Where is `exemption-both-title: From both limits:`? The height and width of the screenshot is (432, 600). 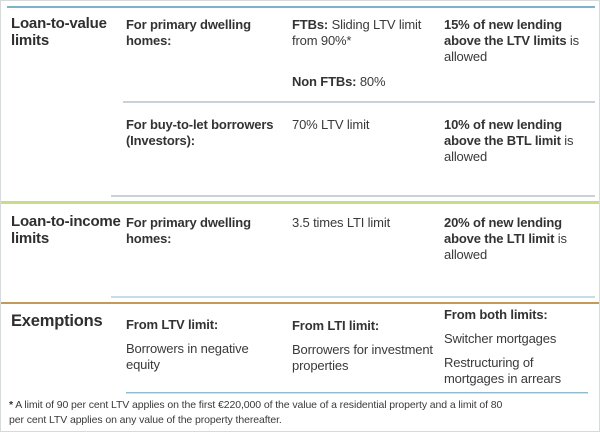
exemption-both-title: From both limits: is located at coordinates (496, 314).